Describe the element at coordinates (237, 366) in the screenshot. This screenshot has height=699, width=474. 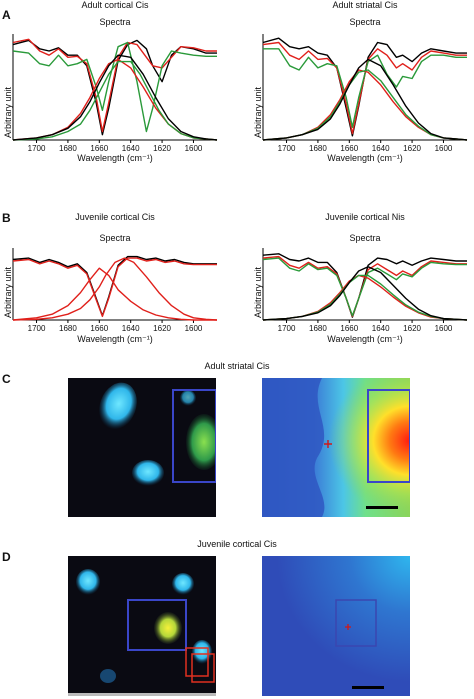
I see `section-c-title: Adult striatal Cis` at that location.